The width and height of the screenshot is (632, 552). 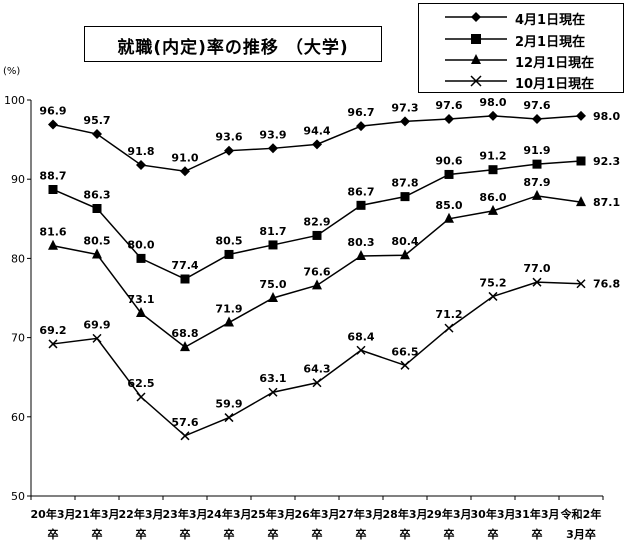 I want to click on x-tick-label: 31年3月, so click(x=537, y=514).